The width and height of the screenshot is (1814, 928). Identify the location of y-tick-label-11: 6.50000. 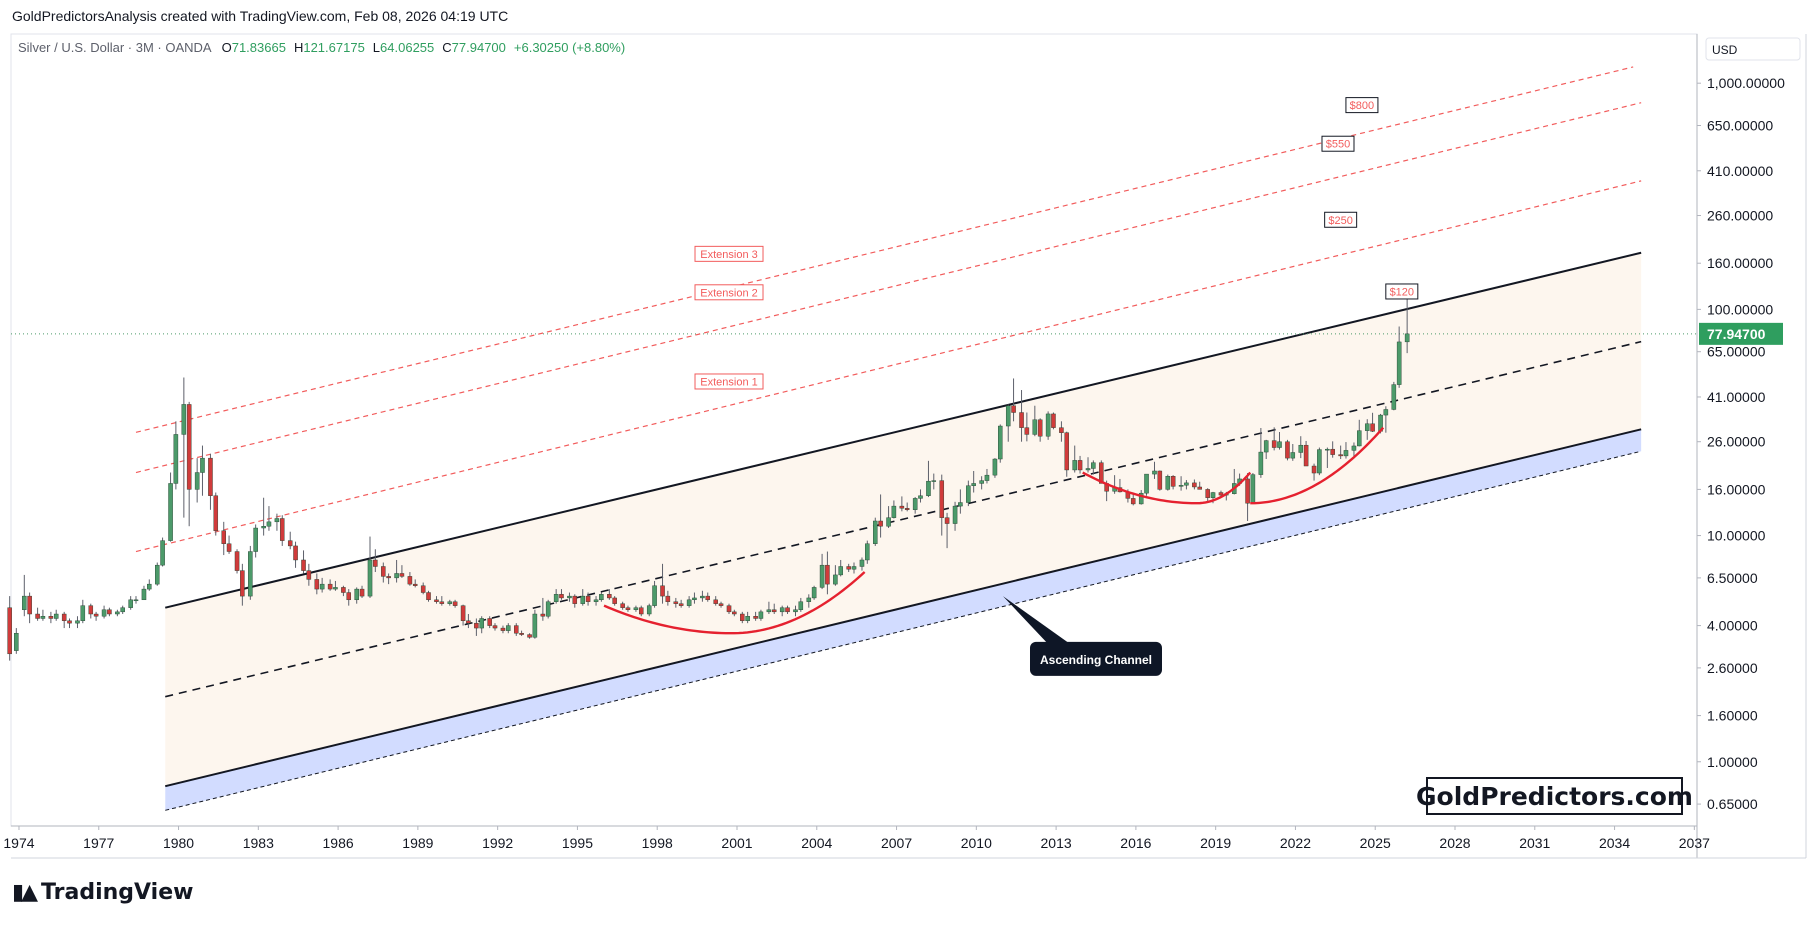
(1732, 578).